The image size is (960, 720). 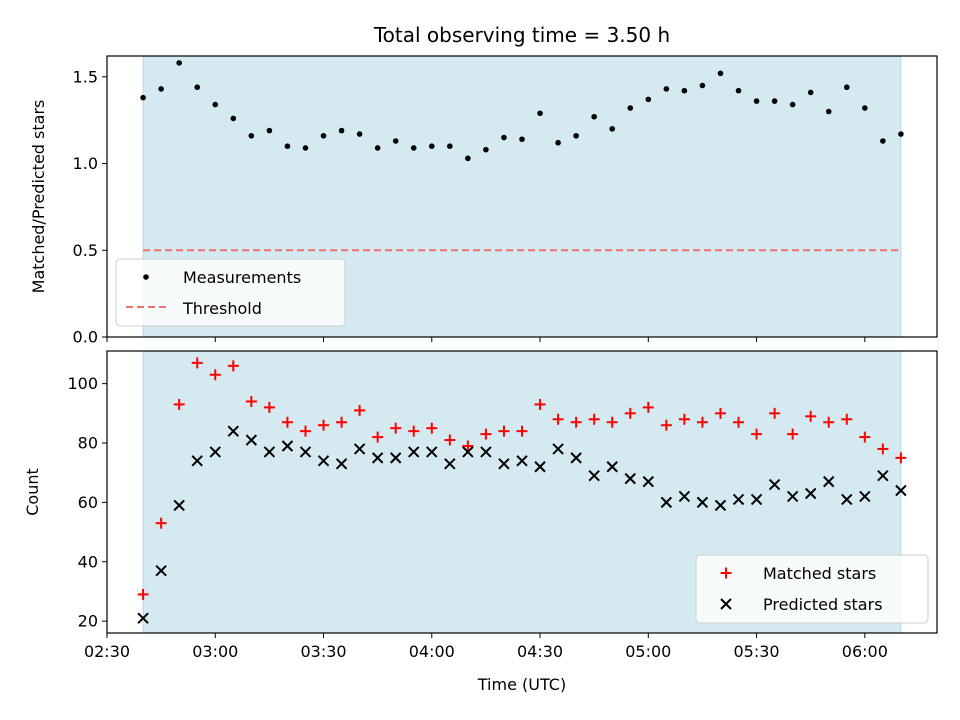 I want to click on legend-x, so click(x=726, y=604).